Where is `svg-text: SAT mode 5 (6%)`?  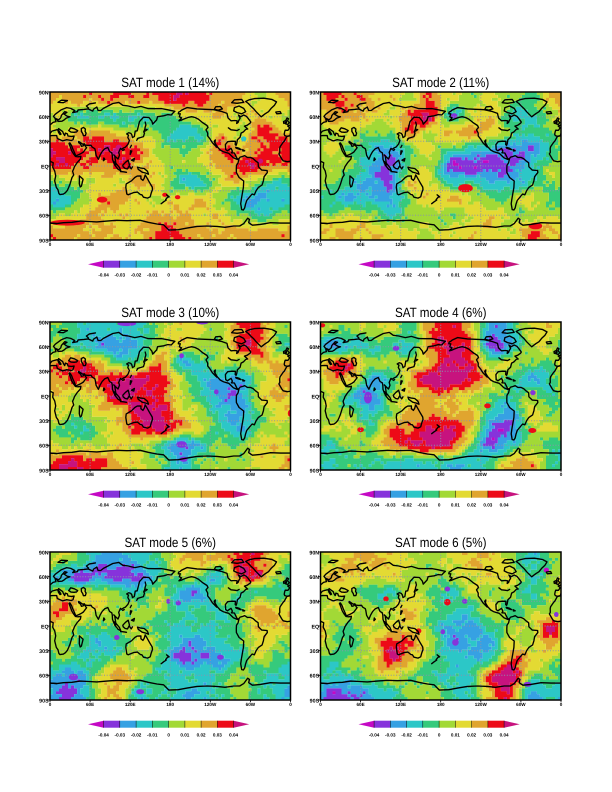
svg-text: SAT mode 5 (6%) is located at coordinates (170, 542).